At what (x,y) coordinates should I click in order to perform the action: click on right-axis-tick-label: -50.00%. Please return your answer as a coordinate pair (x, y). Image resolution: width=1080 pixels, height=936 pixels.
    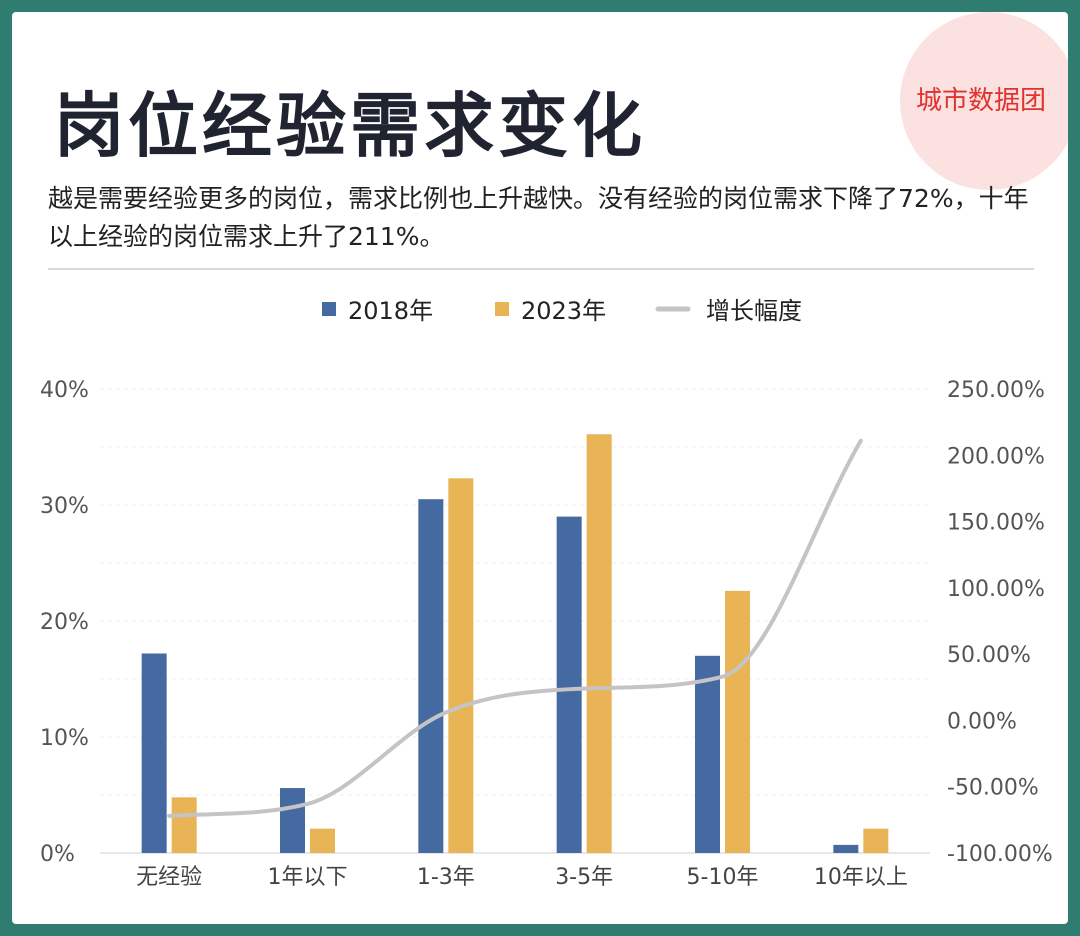
    Looking at the image, I should click on (993, 788).